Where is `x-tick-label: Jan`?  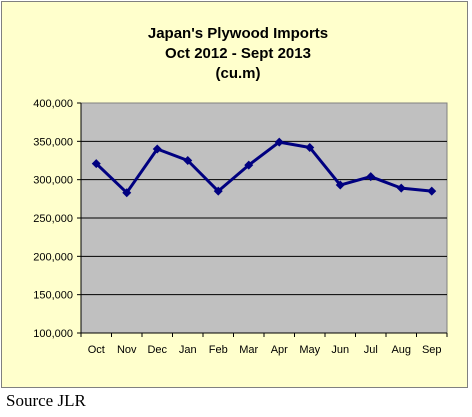 x-tick-label: Jan is located at coordinates (188, 350).